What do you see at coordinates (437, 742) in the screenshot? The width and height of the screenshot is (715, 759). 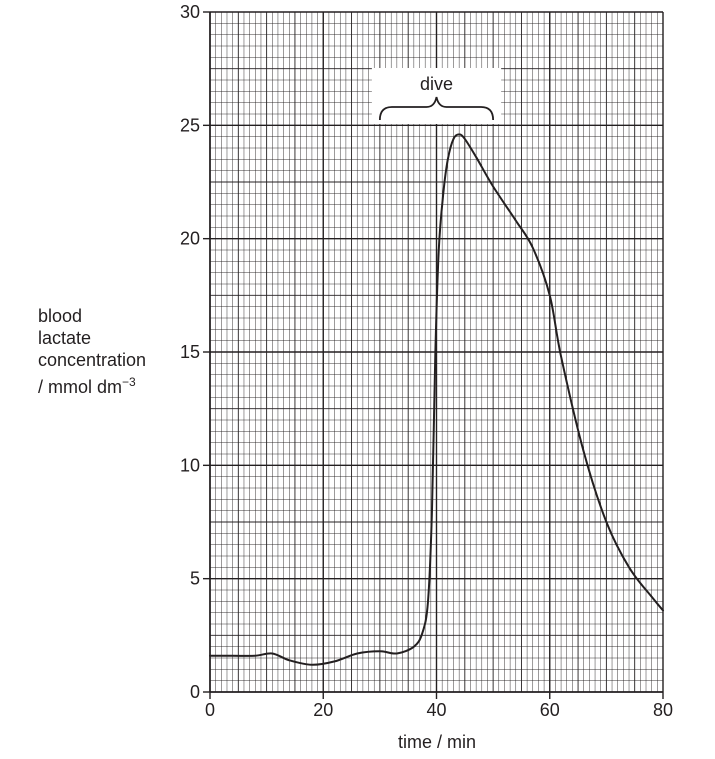 I see `x-axis-label: time / min` at bounding box center [437, 742].